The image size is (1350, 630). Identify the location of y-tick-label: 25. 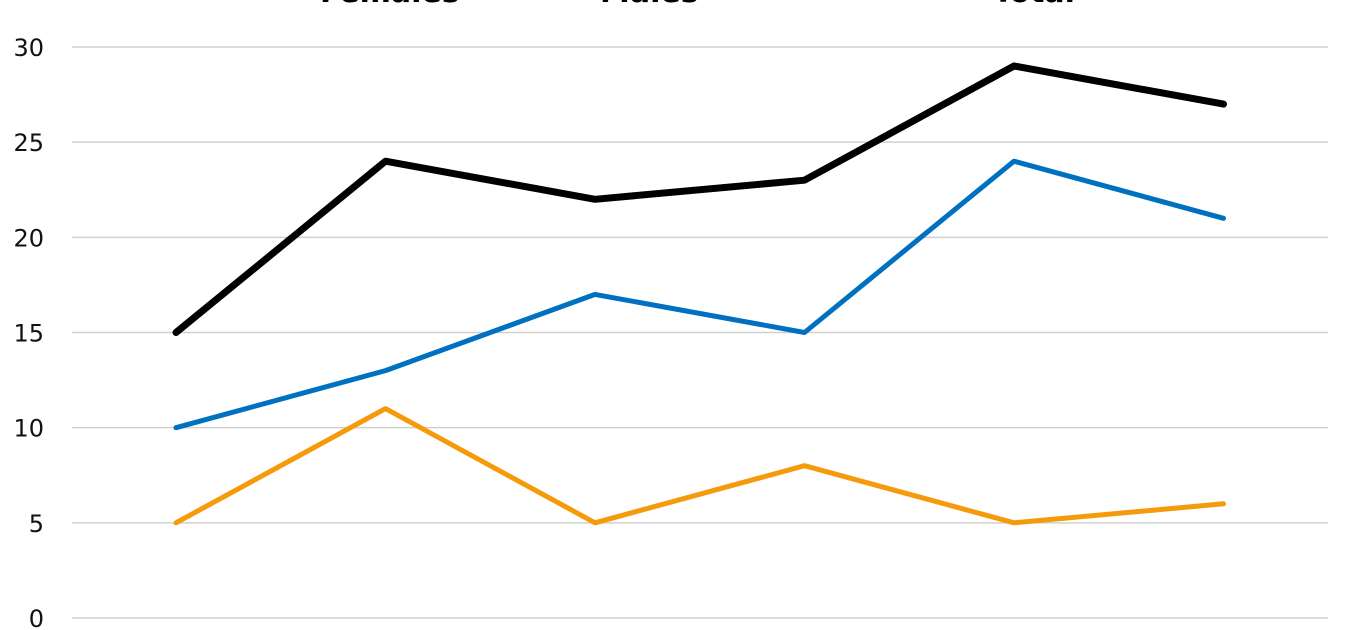
(28, 143).